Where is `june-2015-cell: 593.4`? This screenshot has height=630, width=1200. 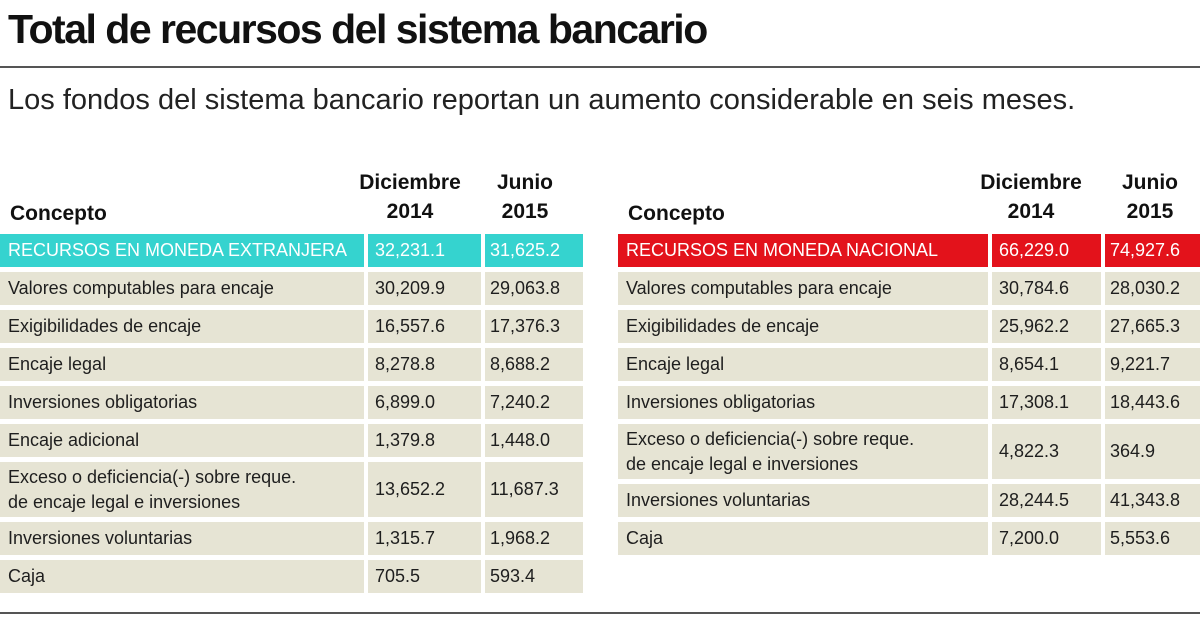
june-2015-cell: 593.4 is located at coordinates (513, 576).